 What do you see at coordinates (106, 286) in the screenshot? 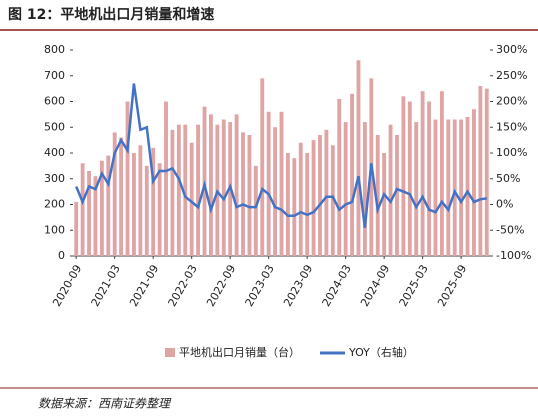
I see `x-tick-label: 2021-03` at bounding box center [106, 286].